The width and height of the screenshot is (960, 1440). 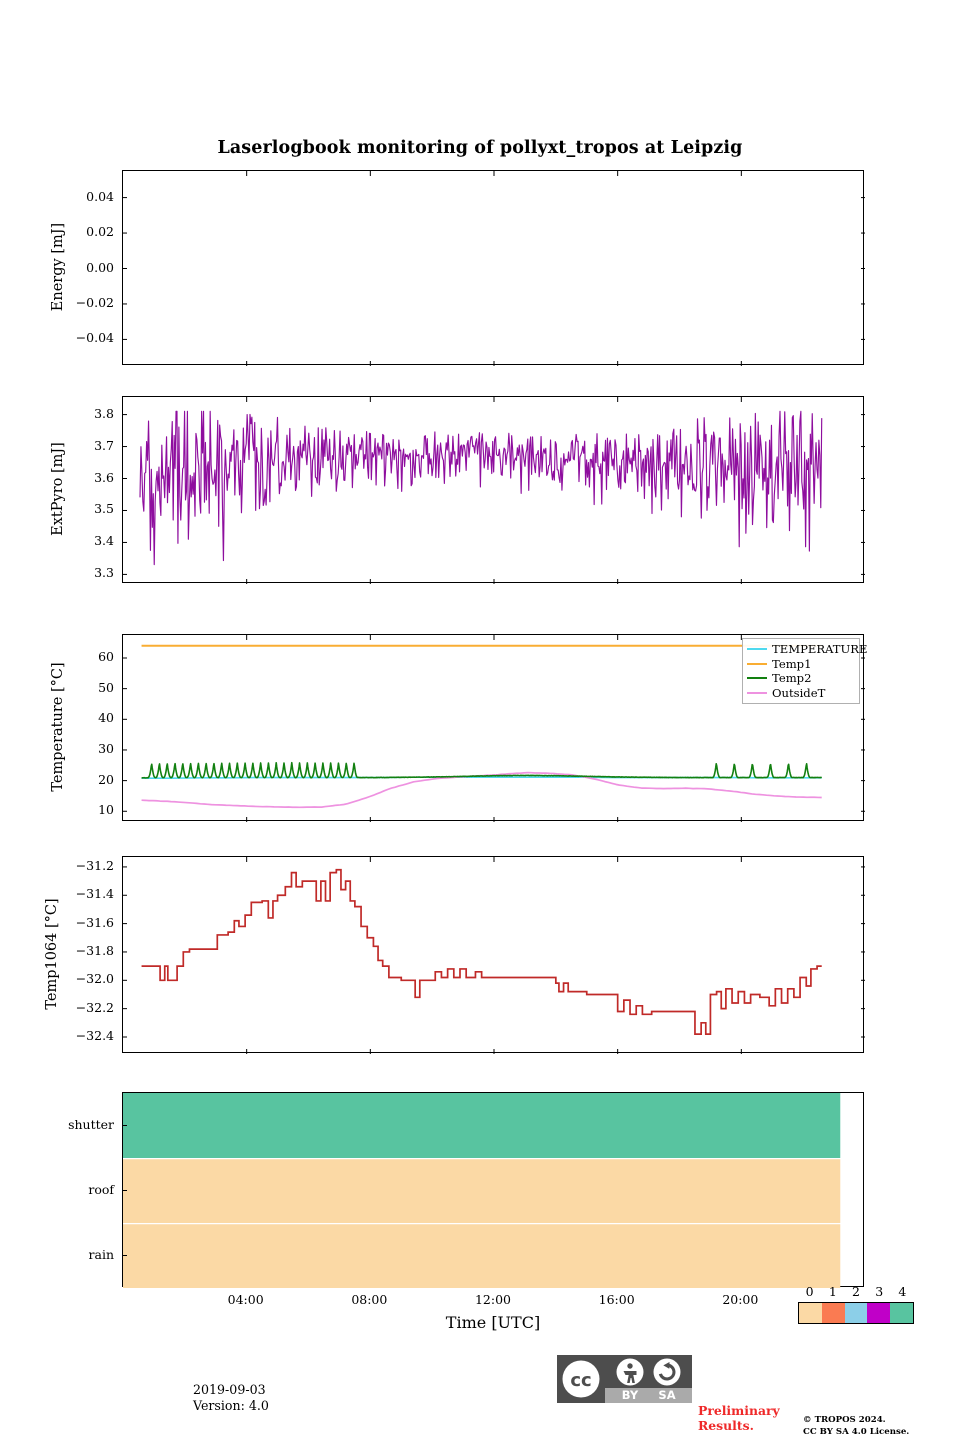 I want to click on cc-sa-label: SA, so click(x=666, y=1395).